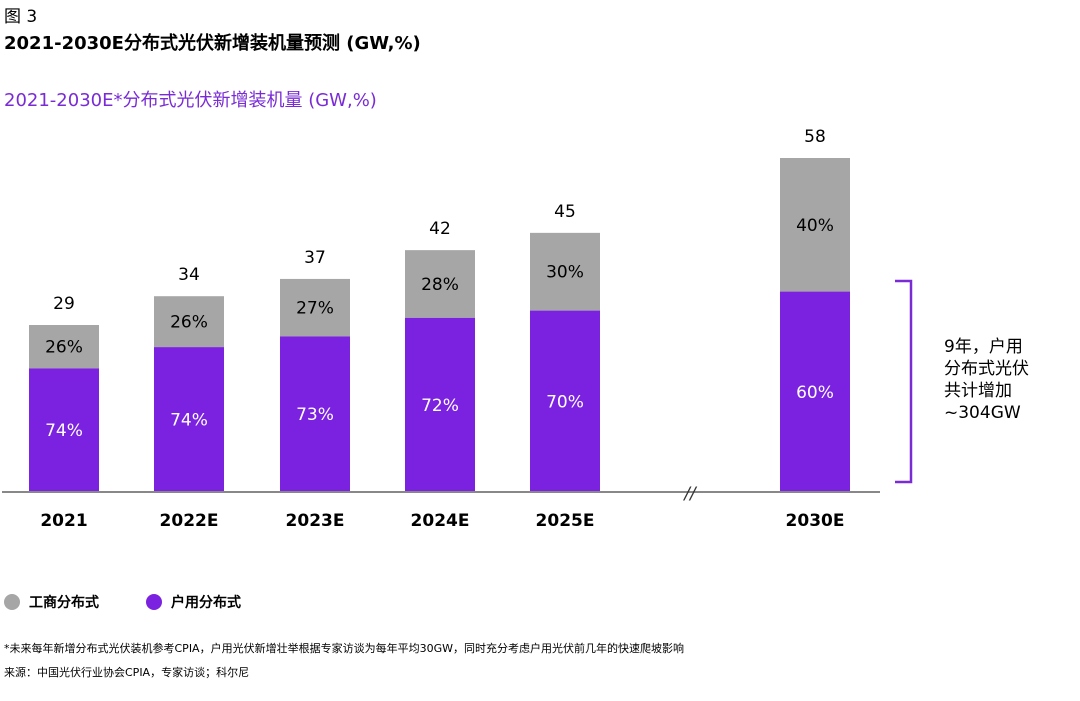 The width and height of the screenshot is (1080, 701). What do you see at coordinates (189, 275) in the screenshot?
I see `data-label-total: 34` at bounding box center [189, 275].